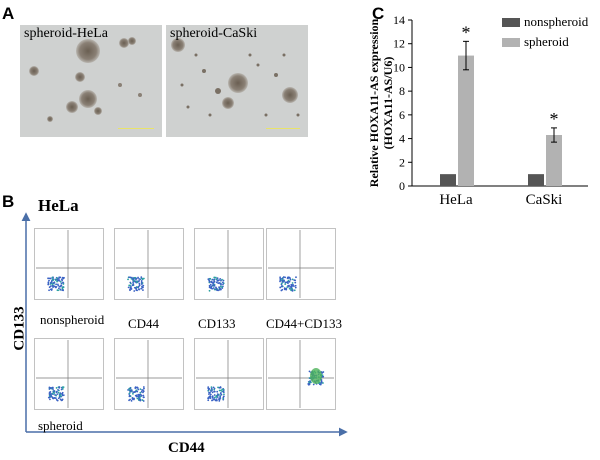 This screenshot has width=600, height=460. Describe the element at coordinates (402, 91) in the screenshot. I see `y-tick-label: 8` at that location.